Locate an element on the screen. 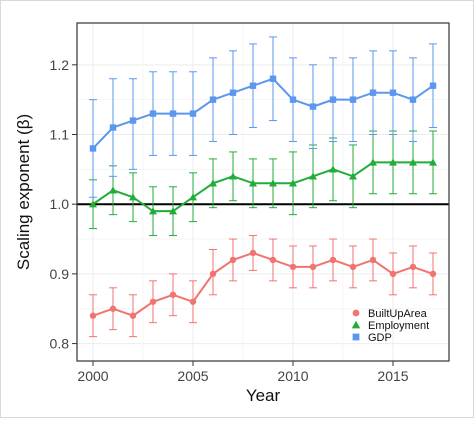  series-line-builtuparea is located at coordinates (263, 284).